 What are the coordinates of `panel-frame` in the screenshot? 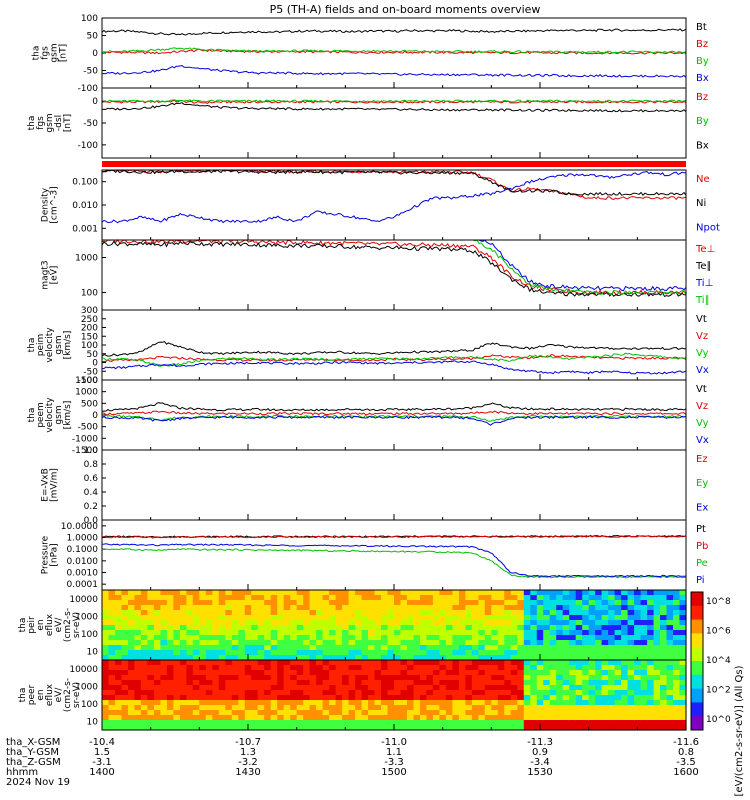 It's located at (394, 123).